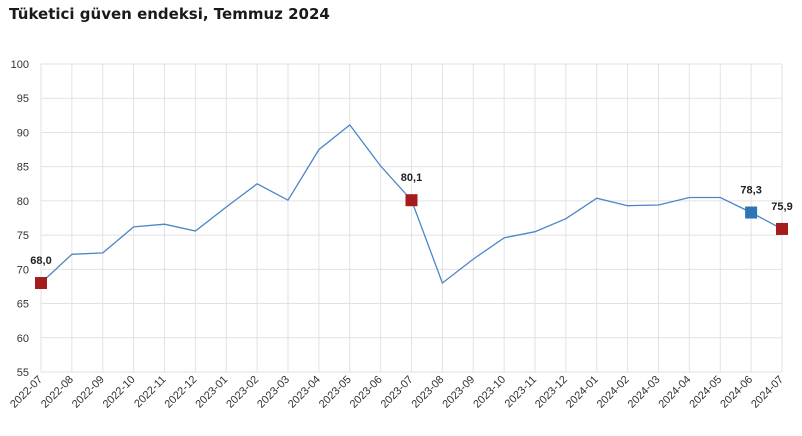 This screenshot has width=802, height=436. I want to click on x-tick-label: 2023-11, so click(521, 392).